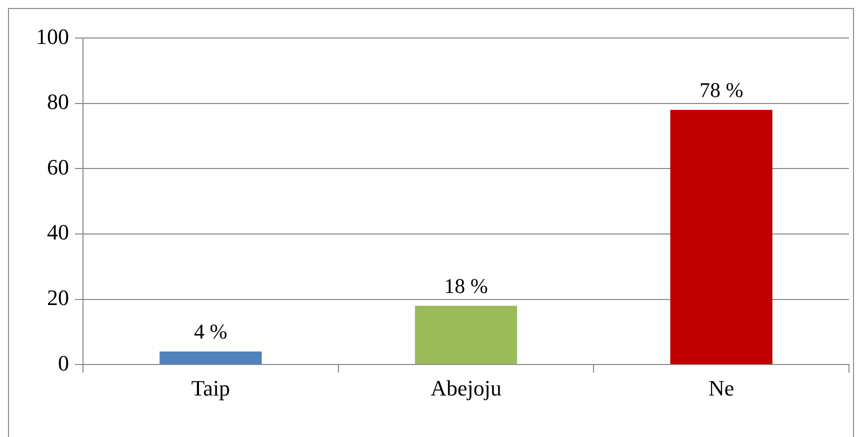  Describe the element at coordinates (58, 101) in the screenshot. I see `y-tick-label: 80` at that location.